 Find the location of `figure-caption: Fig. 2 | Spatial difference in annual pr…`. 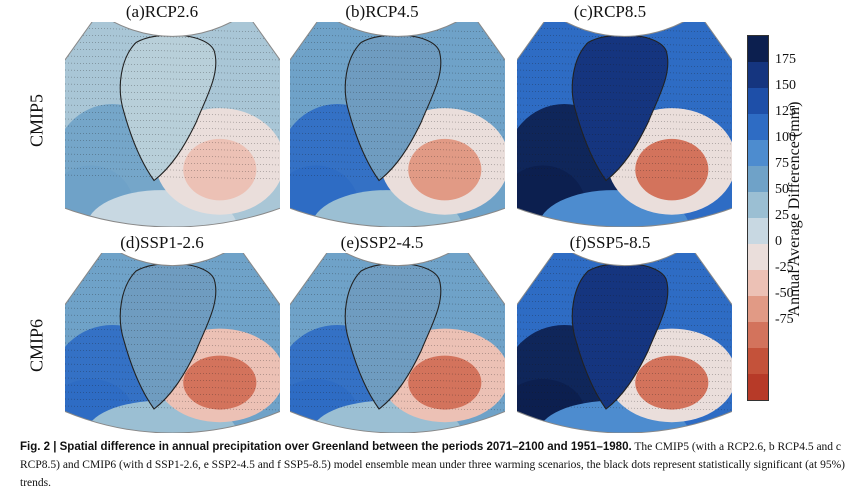

figure-caption: Fig. 2 | Spatial difference in annual pr… is located at coordinates (435, 465).